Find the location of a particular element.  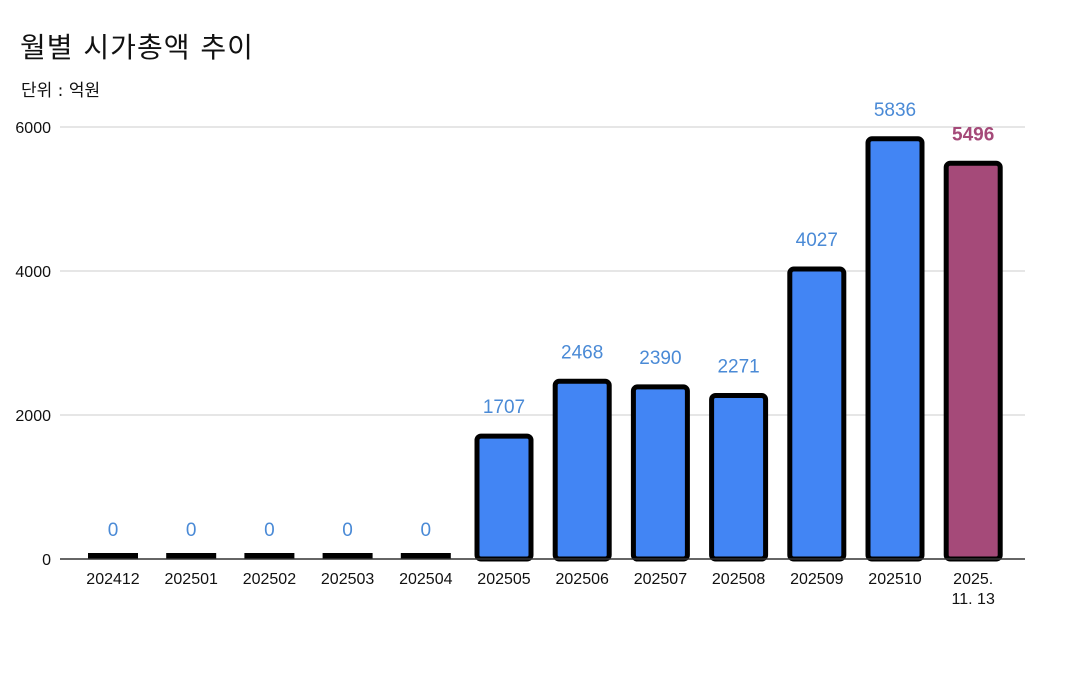

x-tick-label-line: 202510 is located at coordinates (894, 579).